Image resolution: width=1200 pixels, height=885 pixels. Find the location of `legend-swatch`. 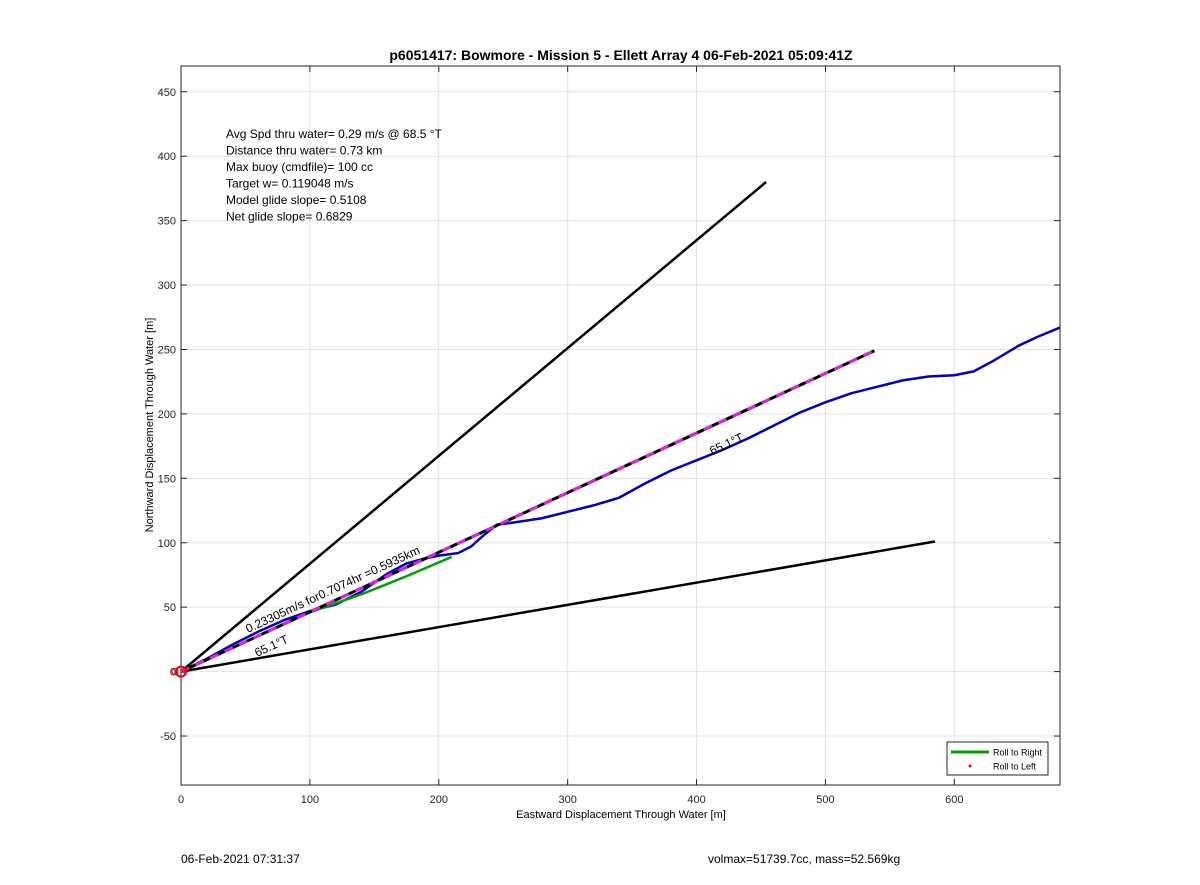

legend-swatch is located at coordinates (970, 766).